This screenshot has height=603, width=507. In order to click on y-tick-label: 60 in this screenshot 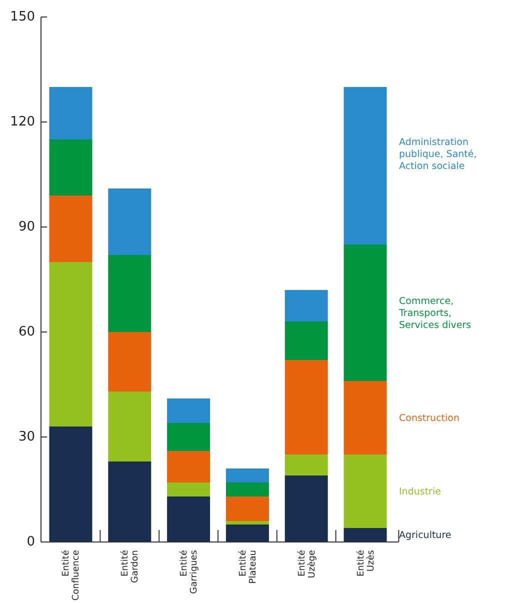, I will do `click(26, 332)`.